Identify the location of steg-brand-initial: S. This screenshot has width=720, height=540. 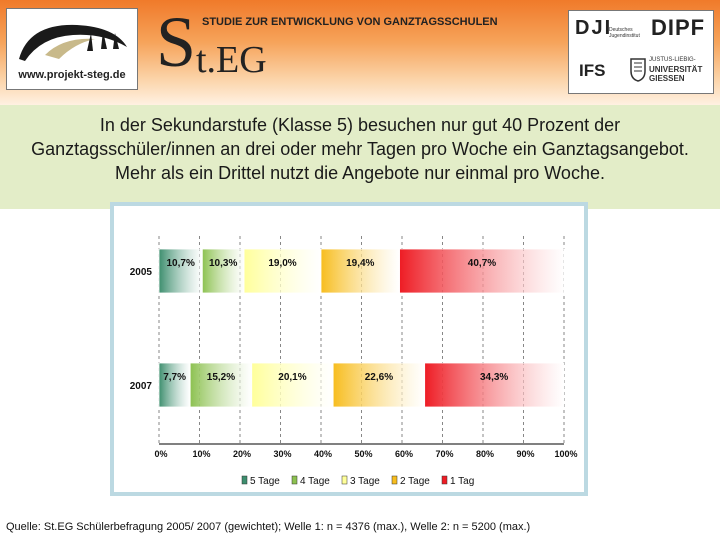
(176, 42).